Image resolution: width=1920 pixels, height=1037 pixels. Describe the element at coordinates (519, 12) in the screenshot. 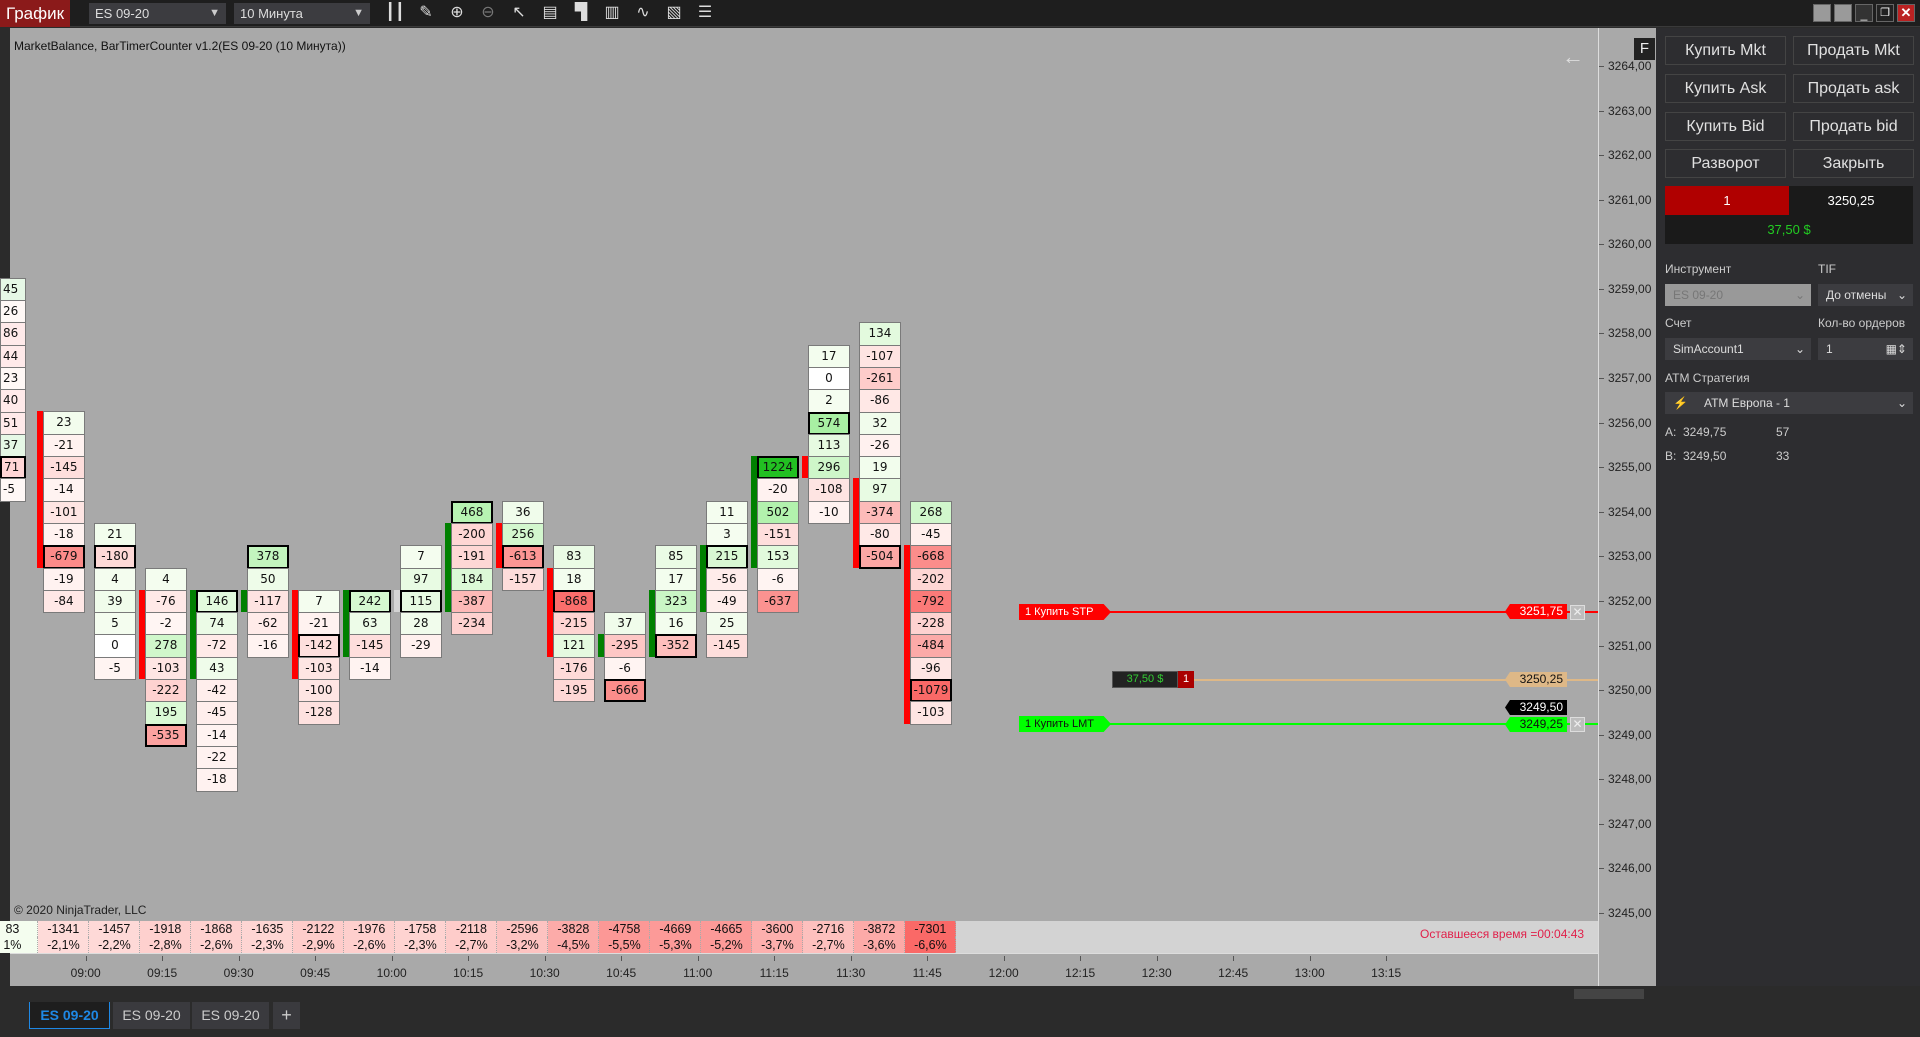

I see `pointer-icon: ↖` at that location.